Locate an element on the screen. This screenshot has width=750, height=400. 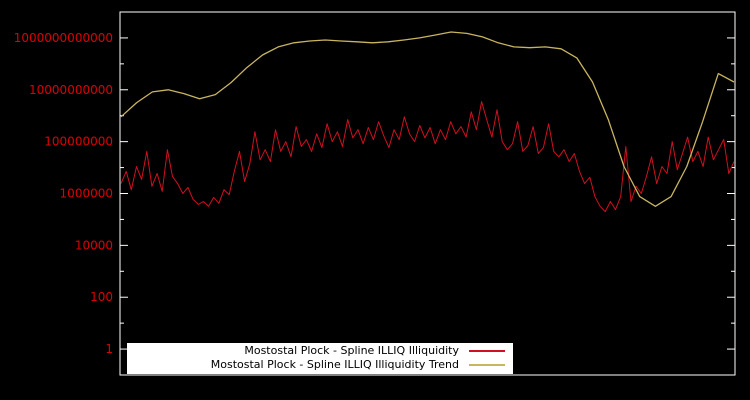
legend-line-sample-illiquidity is located at coordinates (487, 351).